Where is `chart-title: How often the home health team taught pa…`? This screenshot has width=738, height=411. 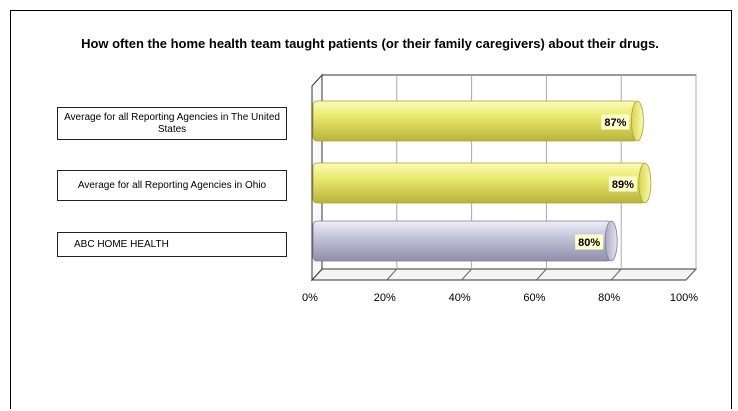 chart-title: How often the home health team taught pa… is located at coordinates (370, 43).